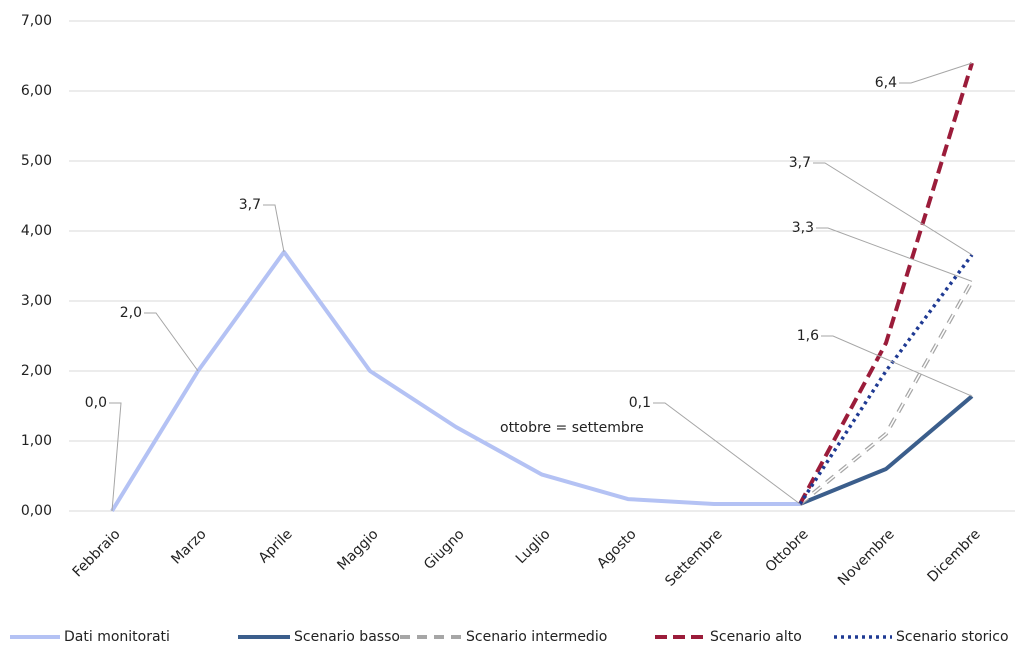 Image resolution: width=1032 pixels, height=648 pixels. Describe the element at coordinates (36, 231) in the screenshot. I see `y-tick-label: 4,00` at that location.